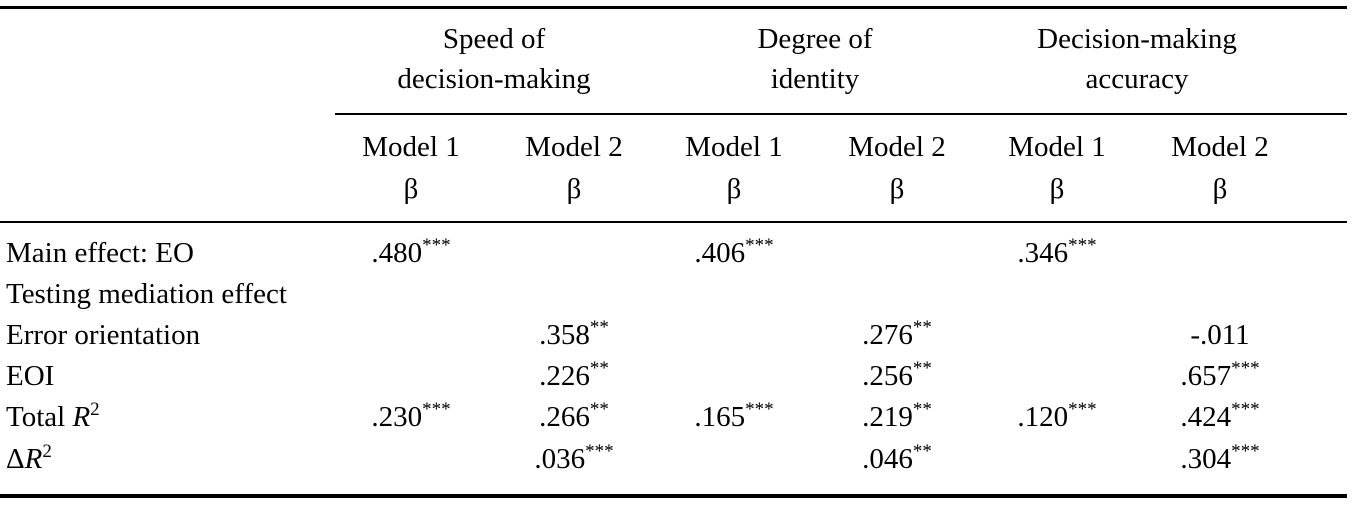 This screenshot has width=1353, height=507. I want to click on row-label: Testing mediation effect, so click(146, 294).